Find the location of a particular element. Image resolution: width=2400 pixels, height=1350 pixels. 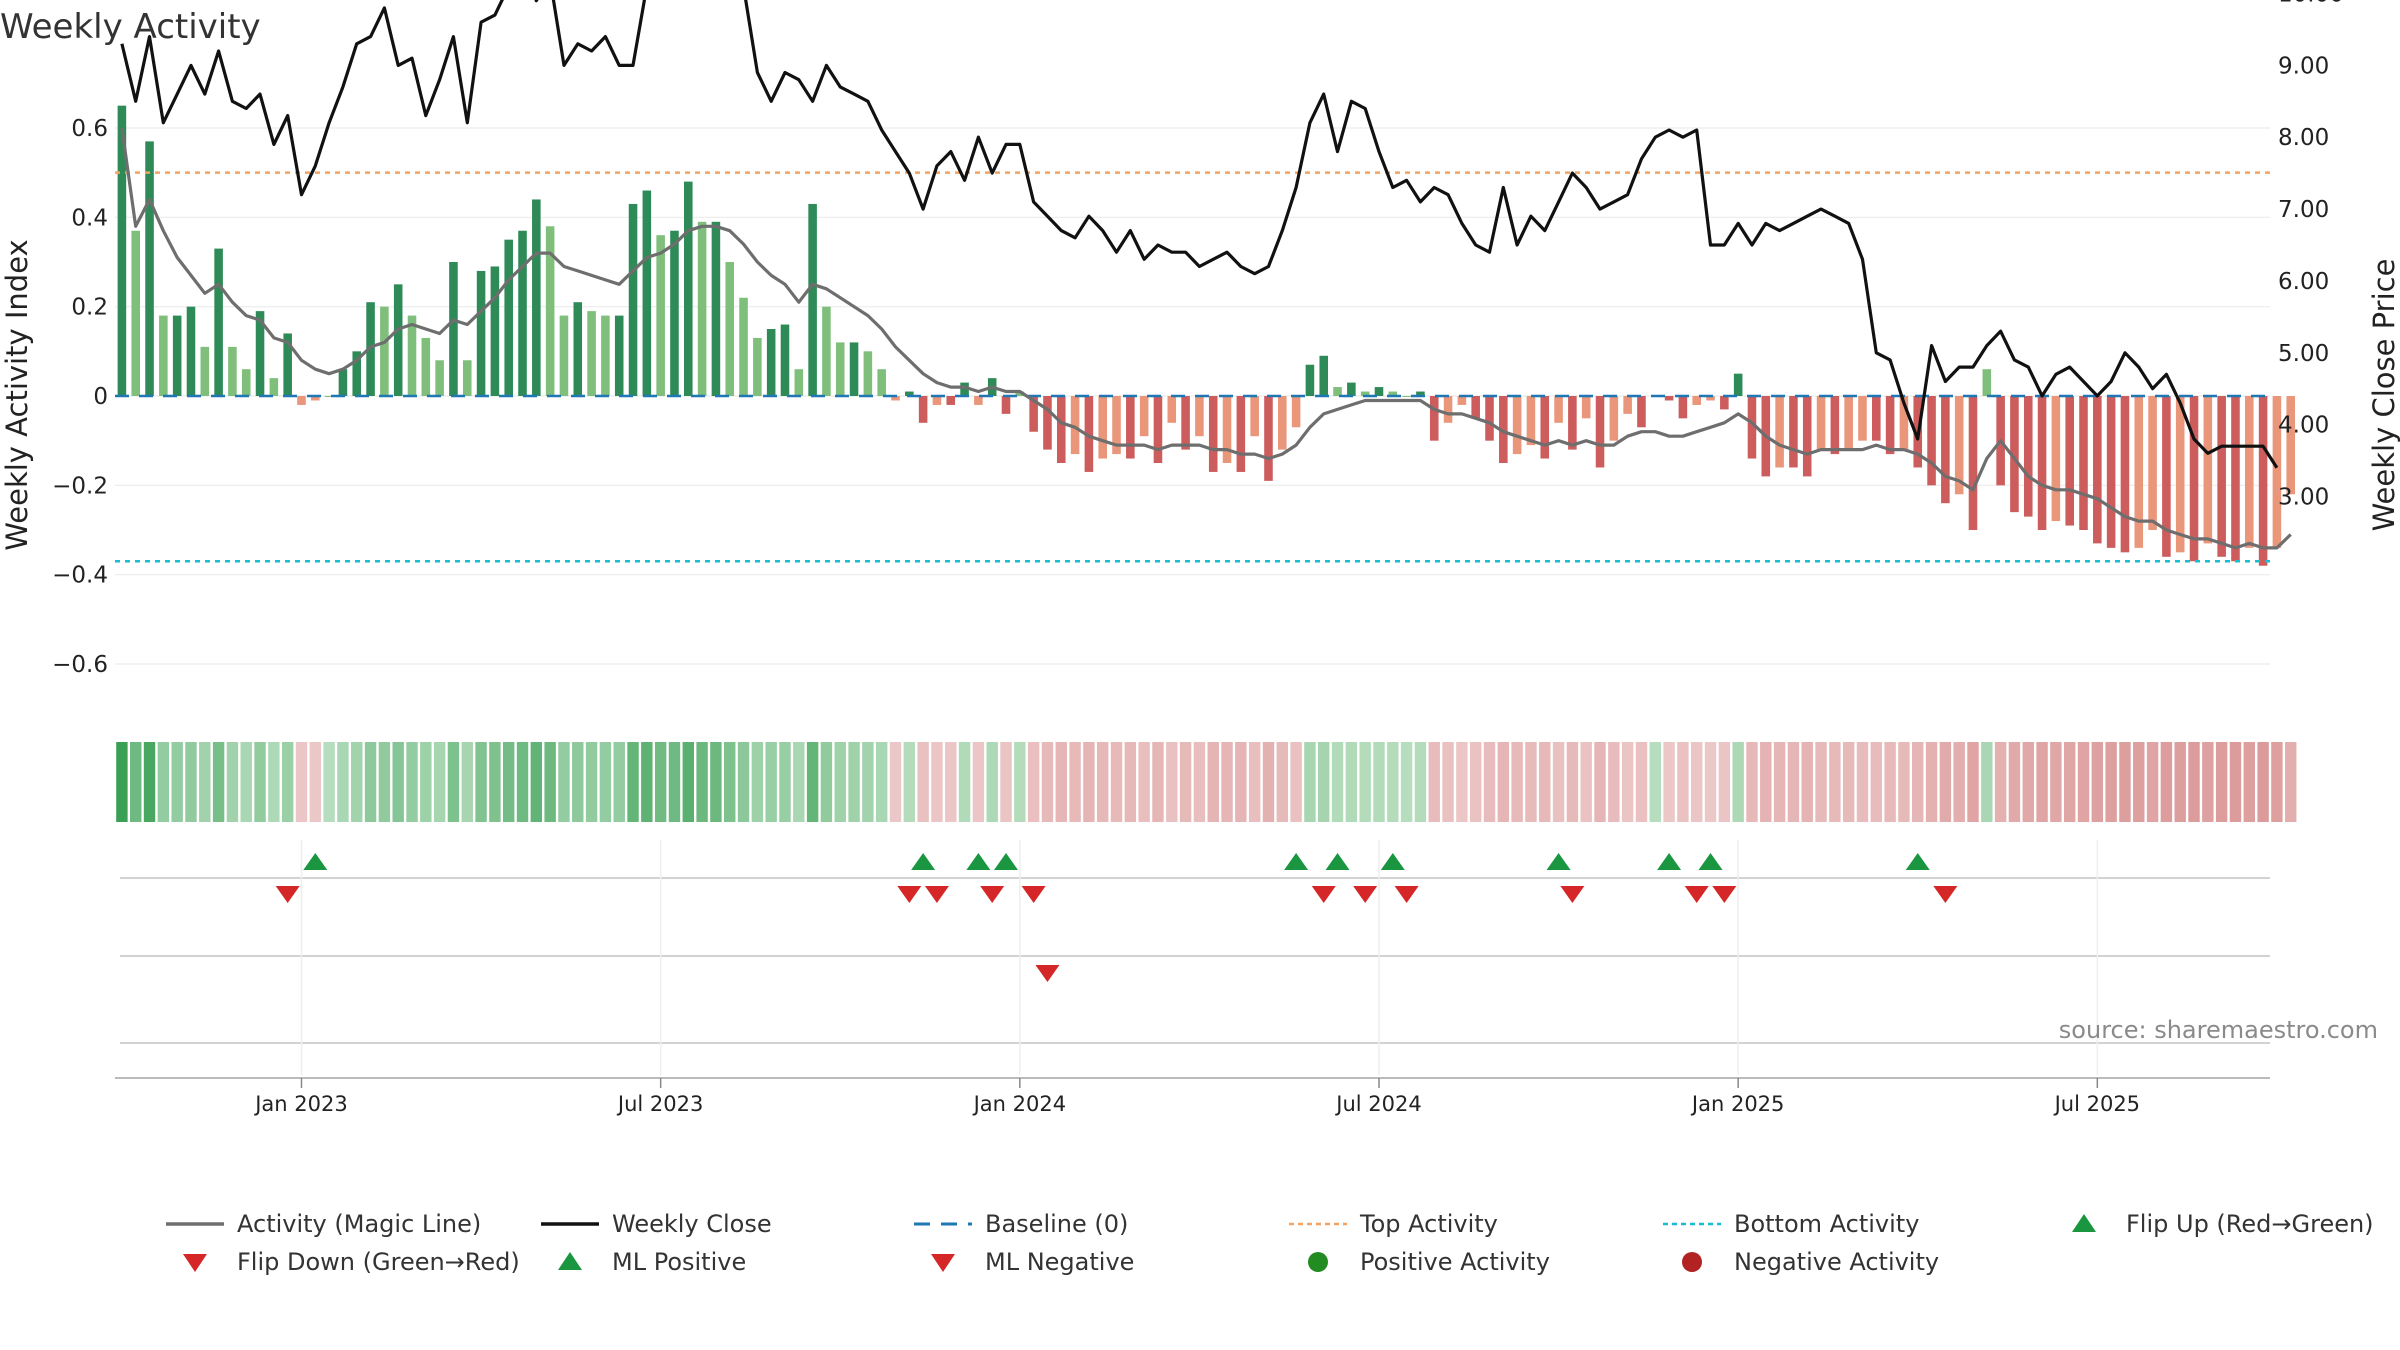

ml-negative-marker is located at coordinates (1047, 973).